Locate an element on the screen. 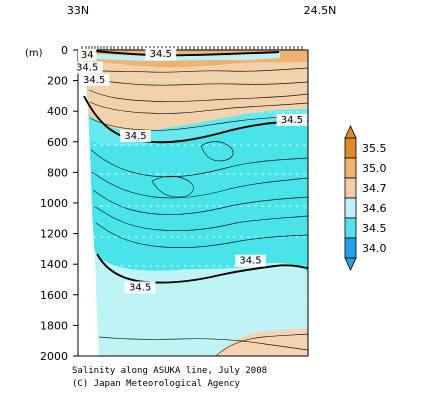 The width and height of the screenshot is (430, 409). bold-contour-lower is located at coordinates (202, 268).